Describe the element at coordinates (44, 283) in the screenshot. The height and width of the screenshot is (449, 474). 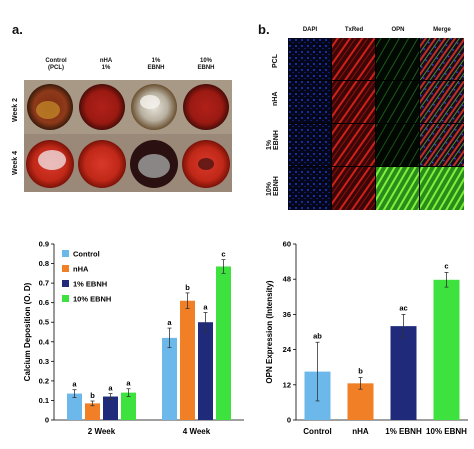
I see `y-tick-label: 0.7` at that location.